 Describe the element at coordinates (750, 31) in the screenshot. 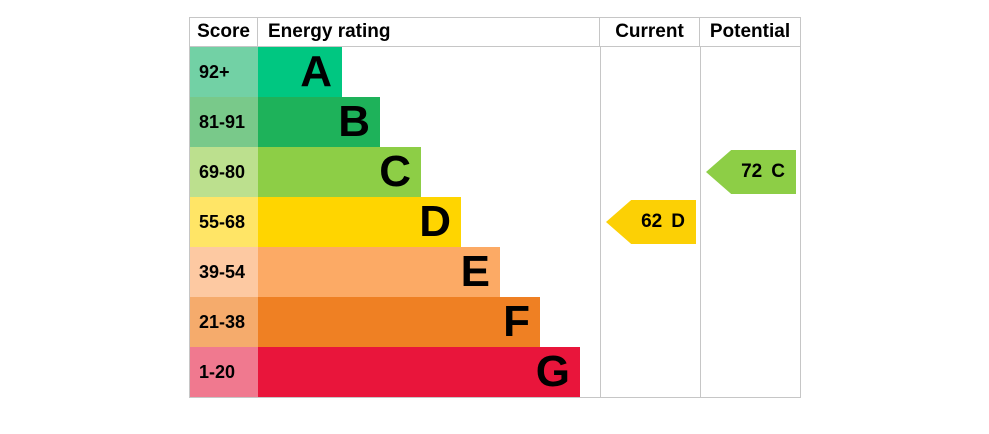

I see `header-potential: Potential` at that location.